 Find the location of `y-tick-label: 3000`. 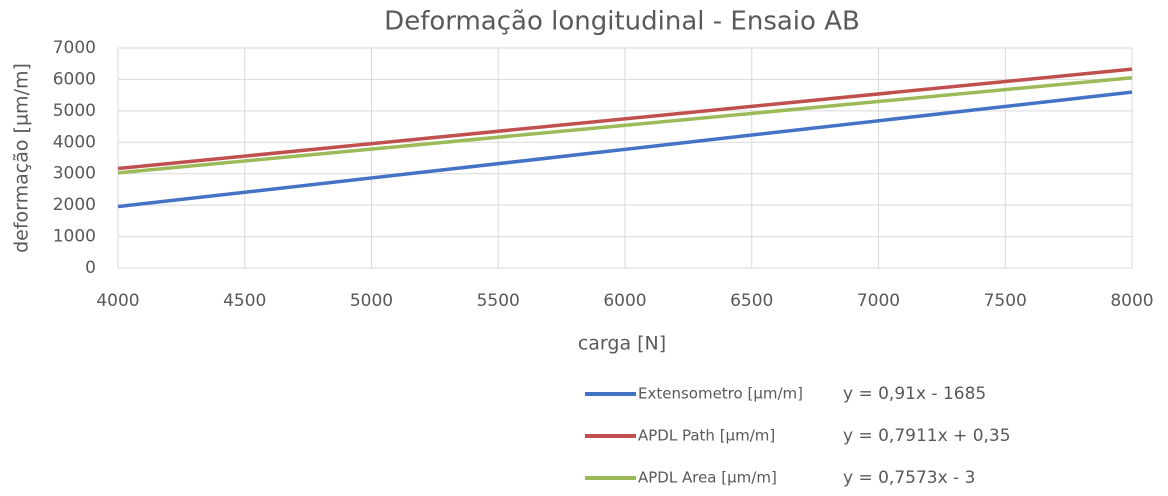

y-tick-label: 3000 is located at coordinates (74, 174).